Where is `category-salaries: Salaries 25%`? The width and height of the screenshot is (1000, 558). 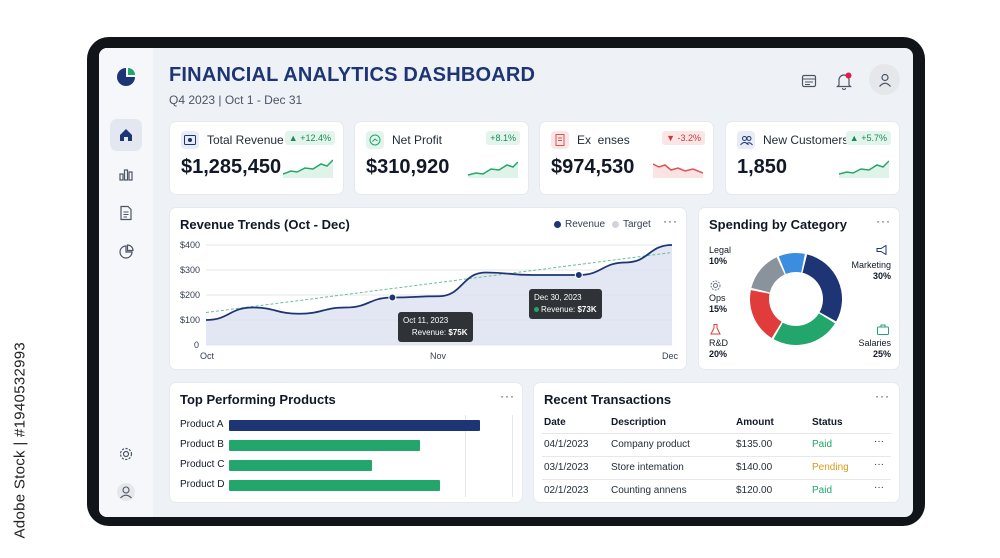 category-salaries: Salaries 25% is located at coordinates (869, 349).